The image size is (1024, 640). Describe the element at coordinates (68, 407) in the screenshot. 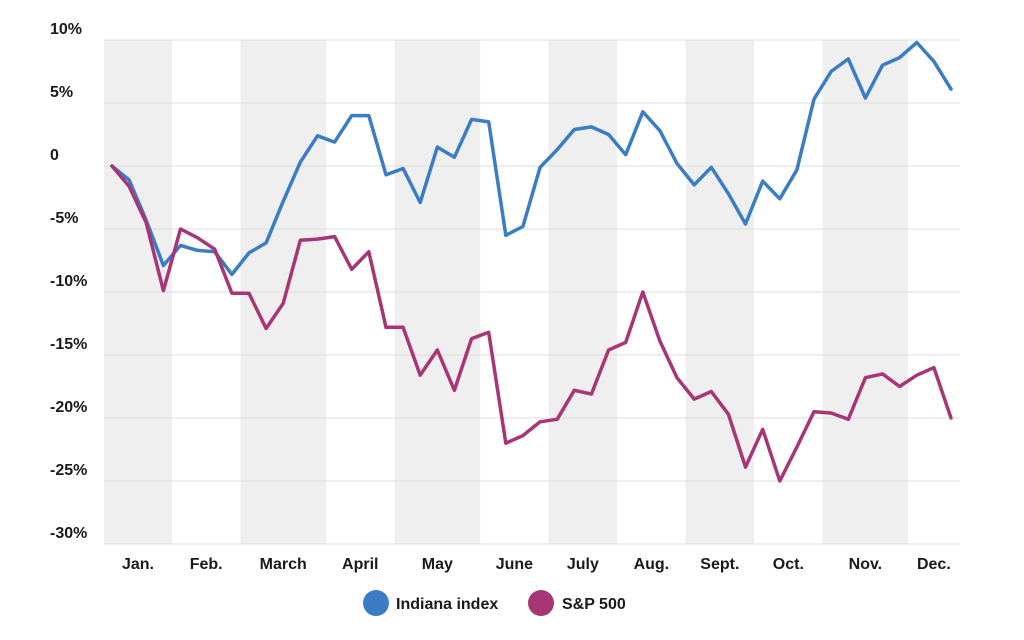

I see `y-tick-label: -20%` at that location.